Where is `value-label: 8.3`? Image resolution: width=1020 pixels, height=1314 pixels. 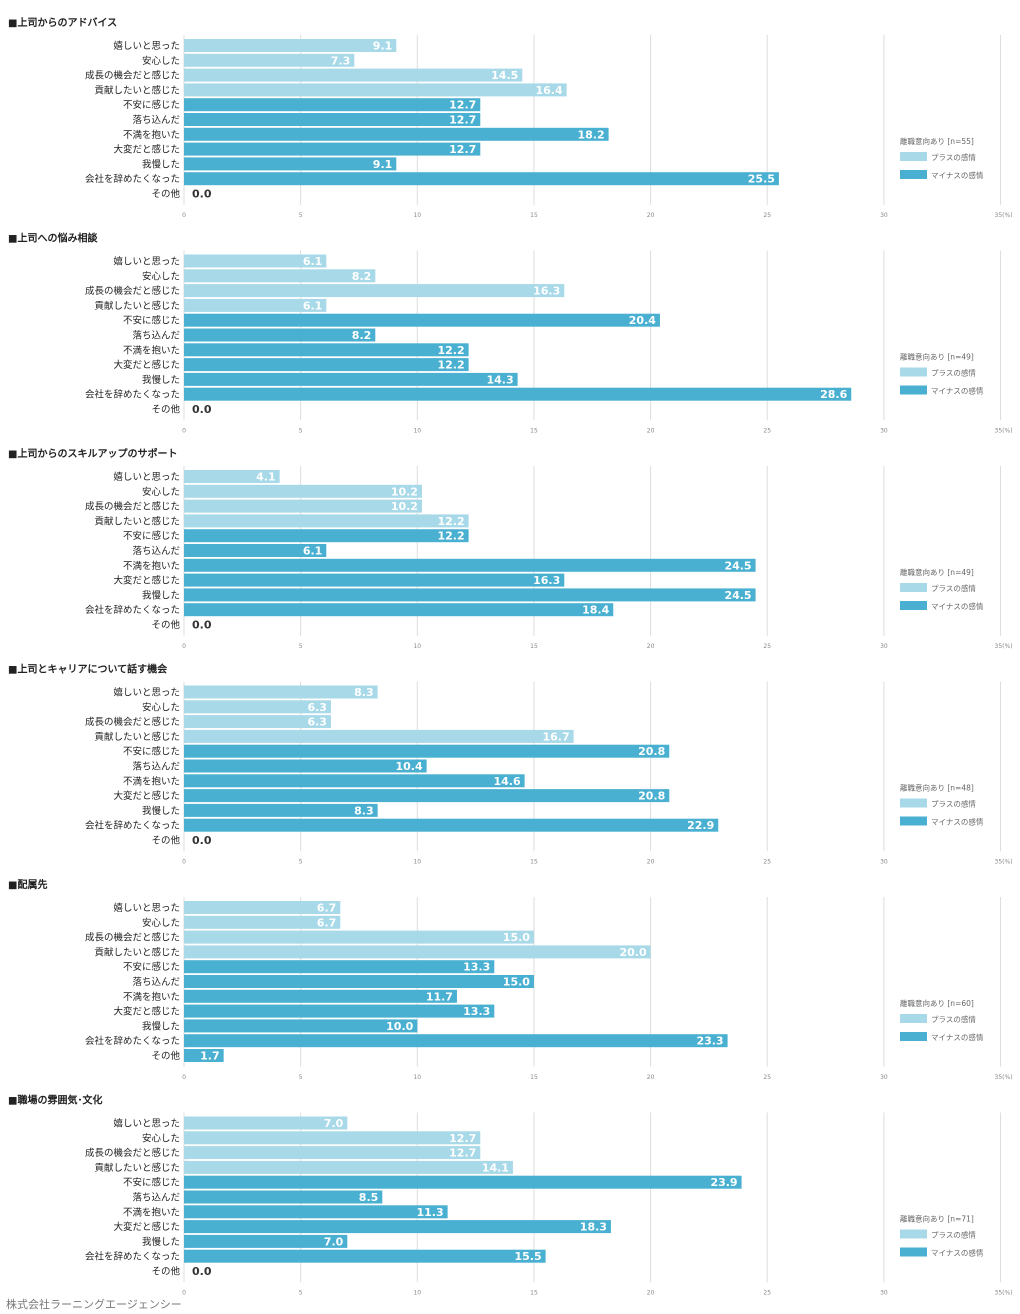
value-label: 8.3 is located at coordinates (364, 692).